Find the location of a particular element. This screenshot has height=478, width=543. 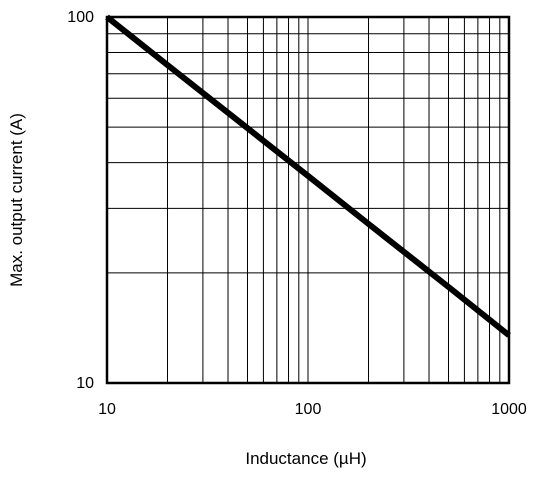

x-tick-label: 1000 is located at coordinates (509, 409).